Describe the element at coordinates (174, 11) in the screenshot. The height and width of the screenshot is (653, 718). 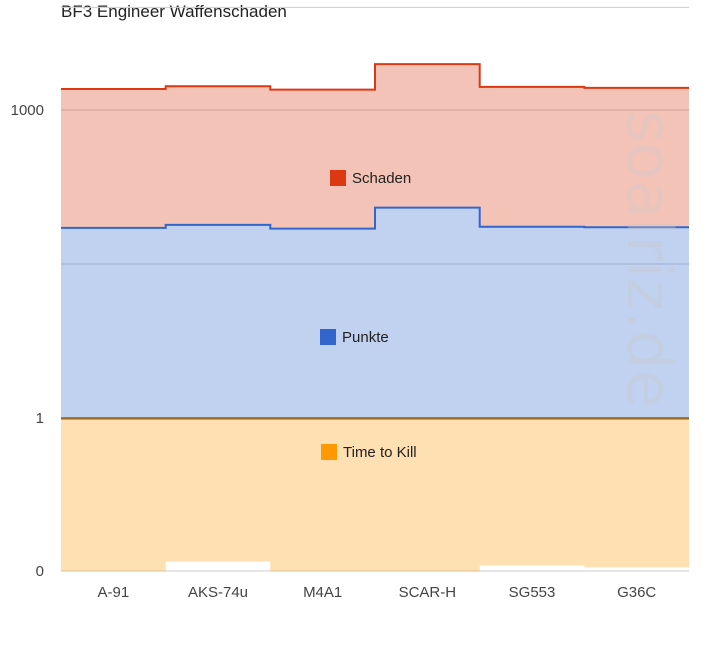
I see `chart-title: BF3 Engineer Waffenschaden` at that location.